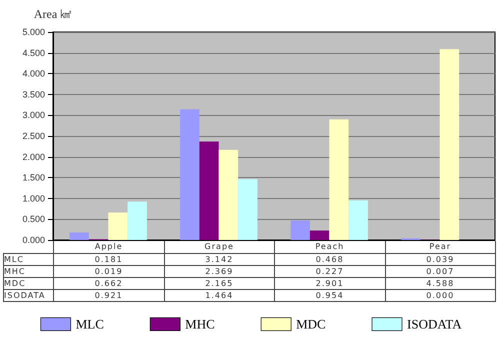  I want to click on data-label: 3.142, so click(219, 259).